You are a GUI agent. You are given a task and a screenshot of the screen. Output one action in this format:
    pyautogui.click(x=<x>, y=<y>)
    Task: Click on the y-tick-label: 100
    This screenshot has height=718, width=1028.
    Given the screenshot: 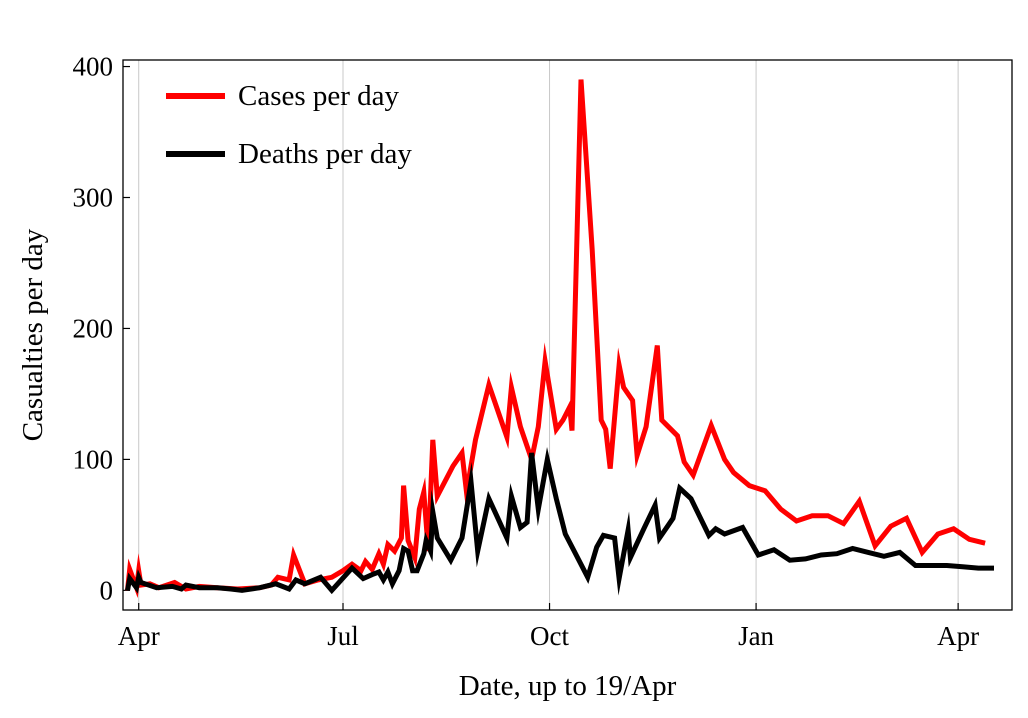 What is the action you would take?
    pyautogui.click(x=93, y=459)
    